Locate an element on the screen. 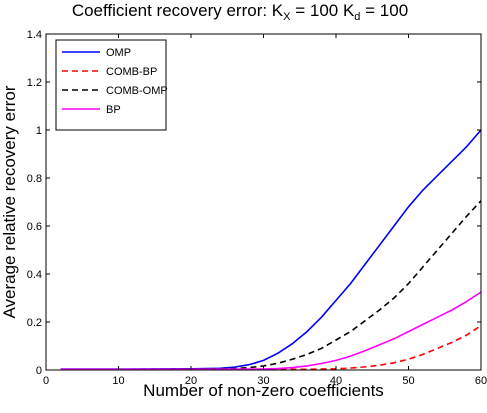  y-tick-label: 0.8 is located at coordinates (34, 179).